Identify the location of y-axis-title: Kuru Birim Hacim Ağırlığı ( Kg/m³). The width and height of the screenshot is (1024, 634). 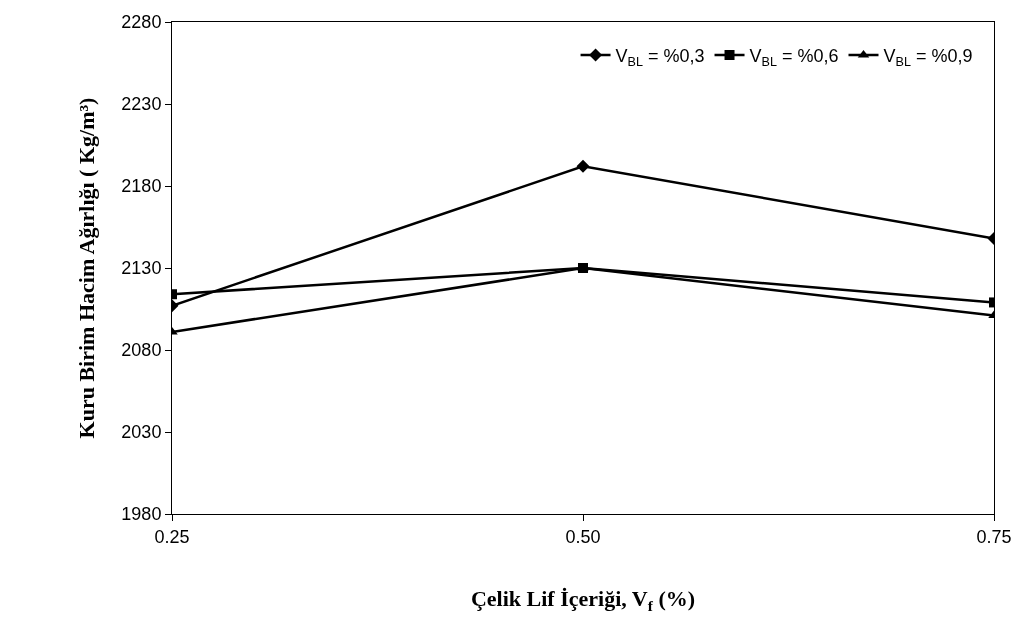
(87, 268).